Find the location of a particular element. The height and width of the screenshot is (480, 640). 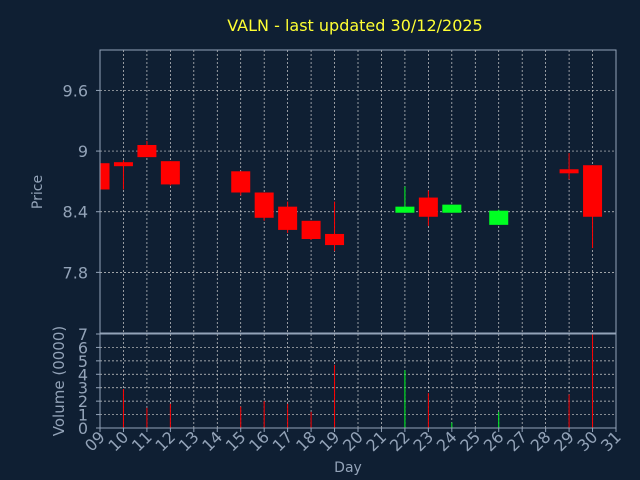

chart-title: VALN - last updated 30/12/2025 is located at coordinates (354, 25).